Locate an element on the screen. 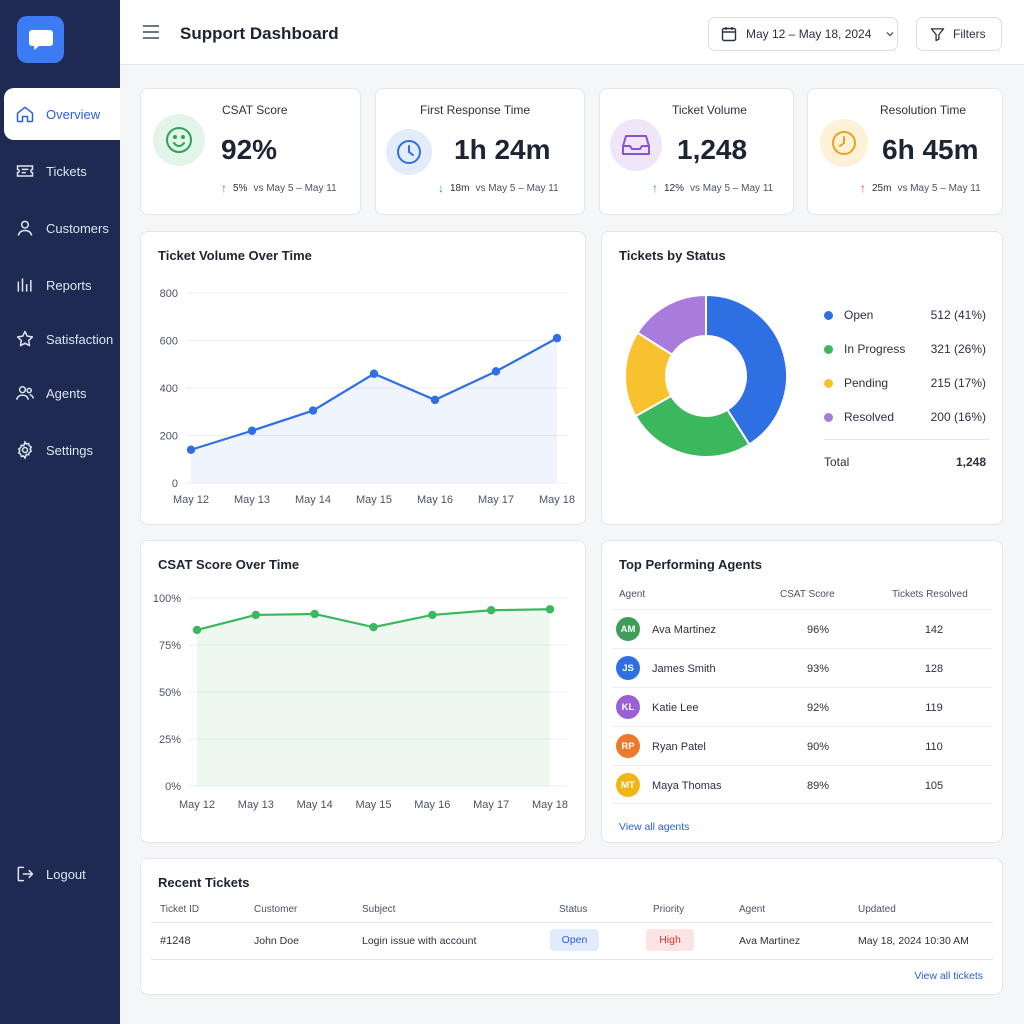 The image size is (1024, 1024). ticket-id-link: #1248 is located at coordinates (175, 941).